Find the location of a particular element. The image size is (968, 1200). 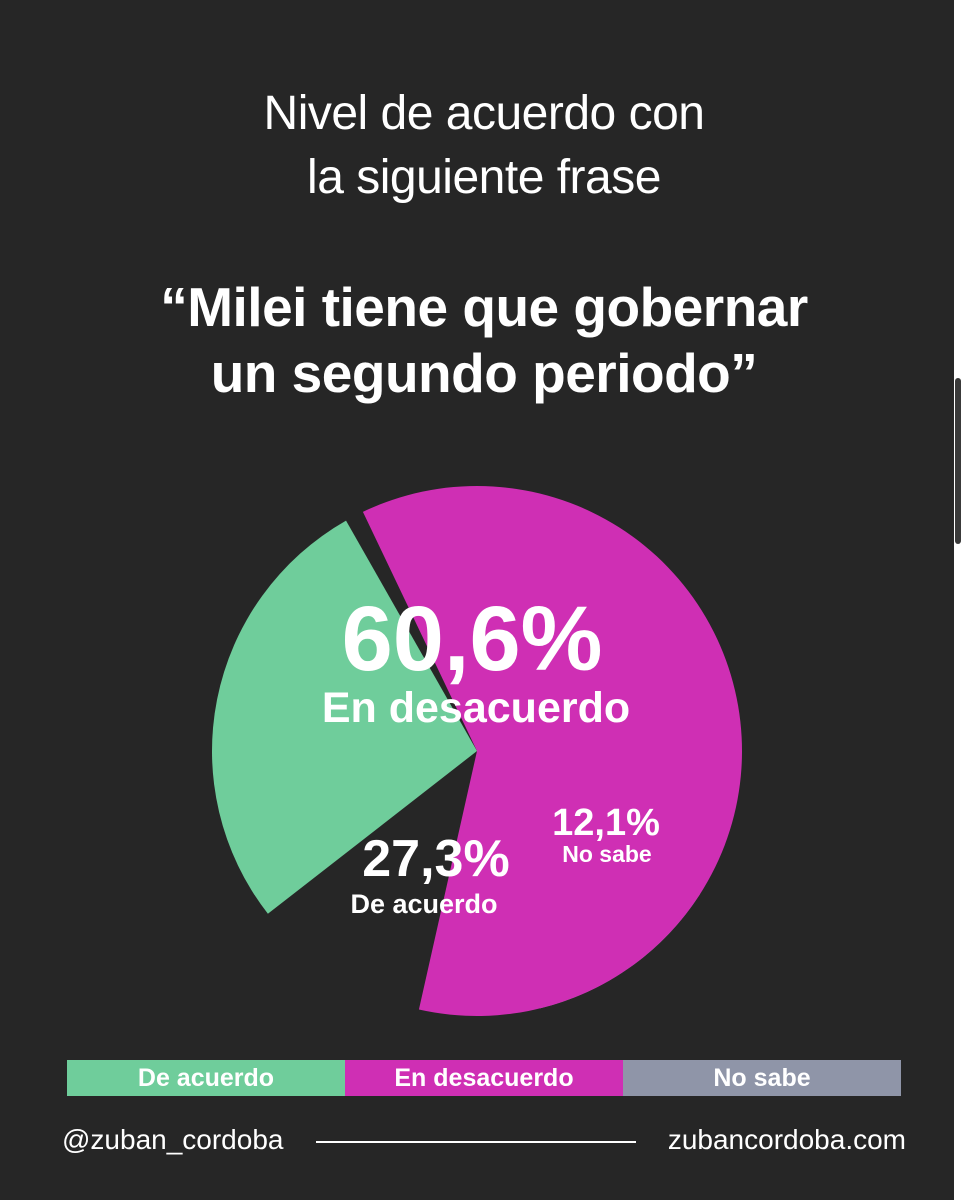

footer-divider is located at coordinates (476, 1142).